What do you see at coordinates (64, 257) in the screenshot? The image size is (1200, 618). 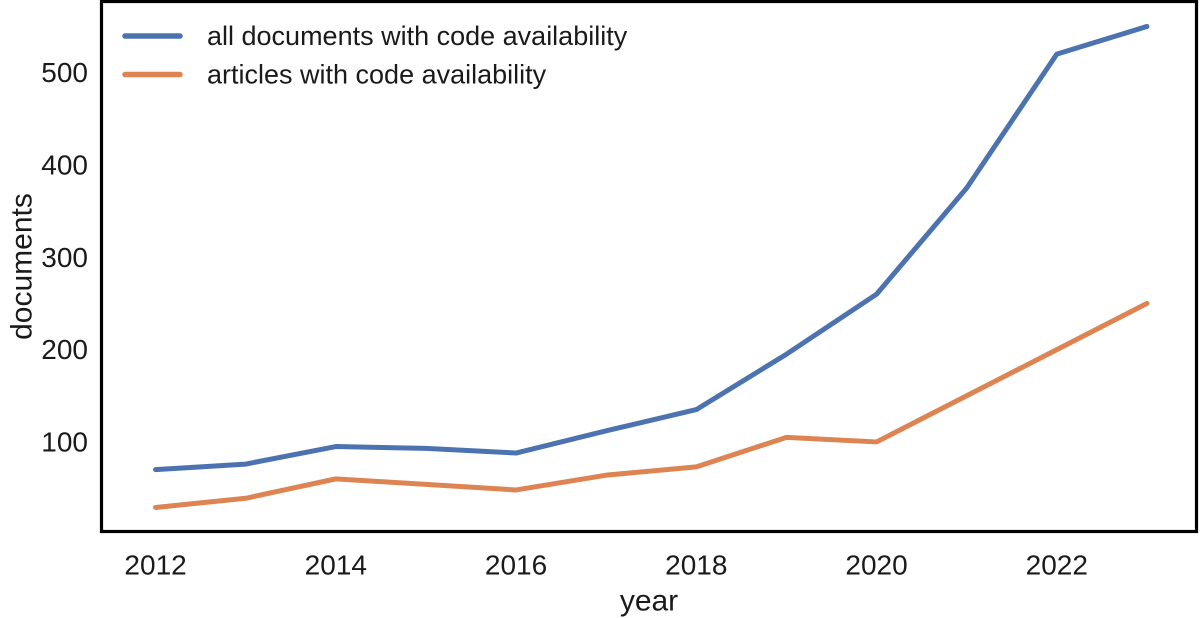 I see `y-tick-label: 300` at bounding box center [64, 257].